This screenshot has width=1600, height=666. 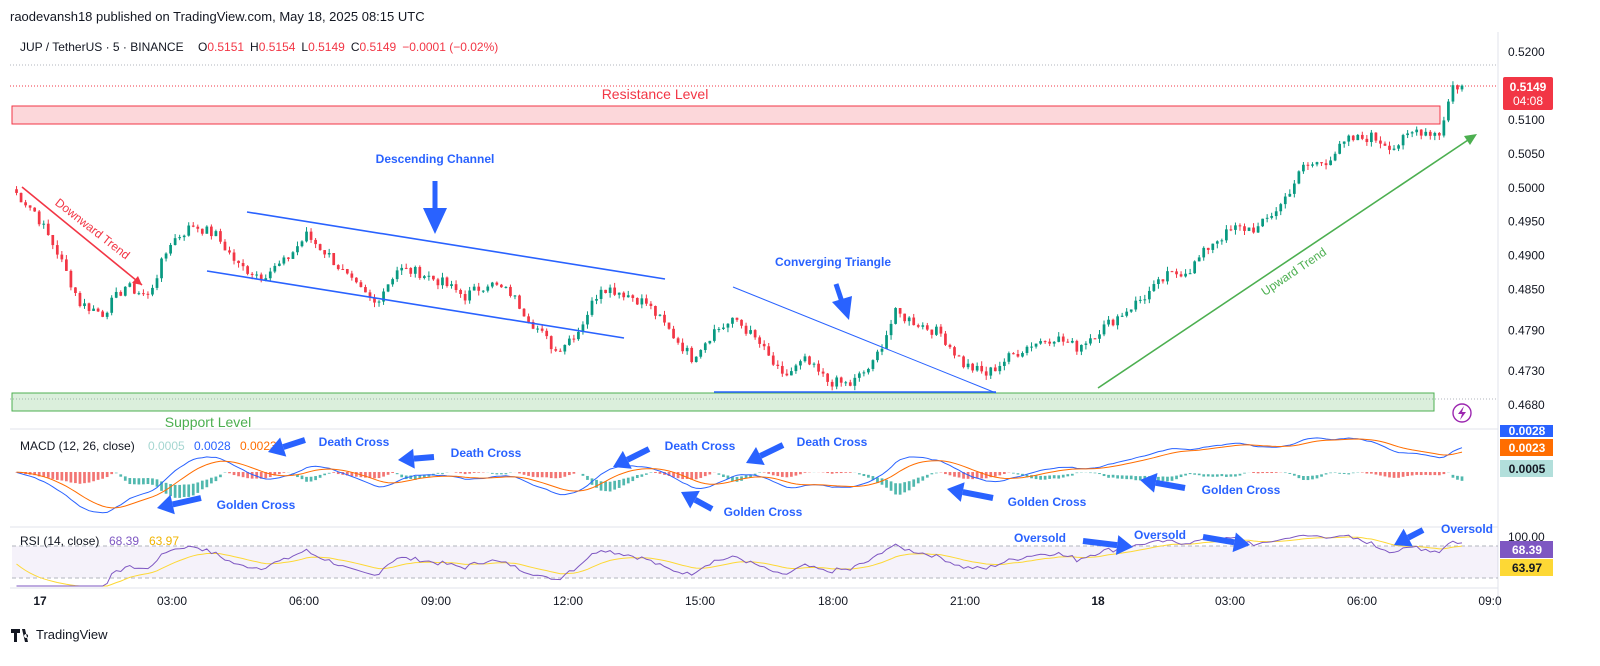 I want to click on macd-hist-value: 0.0005, so click(x=166, y=446).